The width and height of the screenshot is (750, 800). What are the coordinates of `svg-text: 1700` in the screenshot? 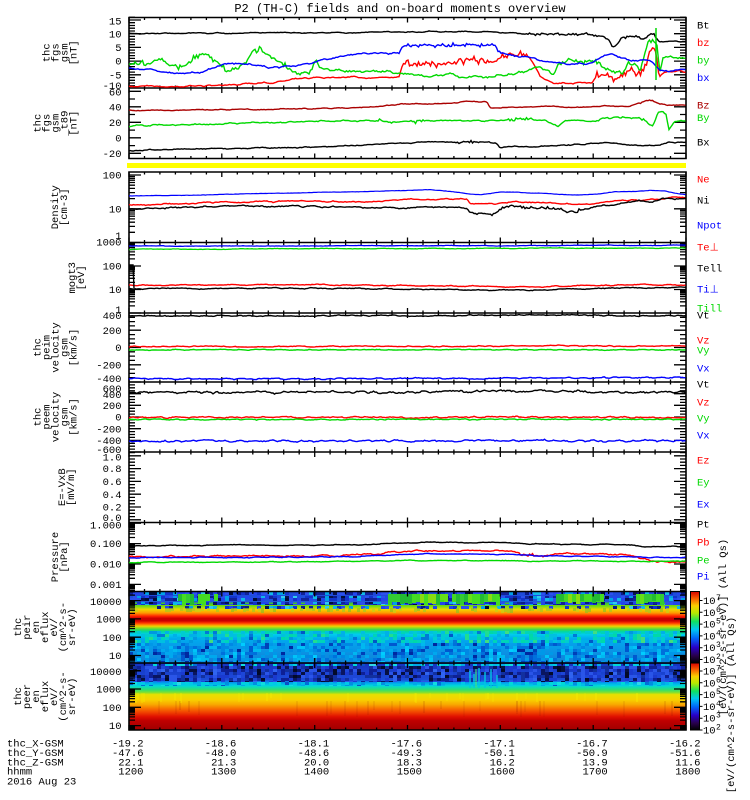 It's located at (594, 773).